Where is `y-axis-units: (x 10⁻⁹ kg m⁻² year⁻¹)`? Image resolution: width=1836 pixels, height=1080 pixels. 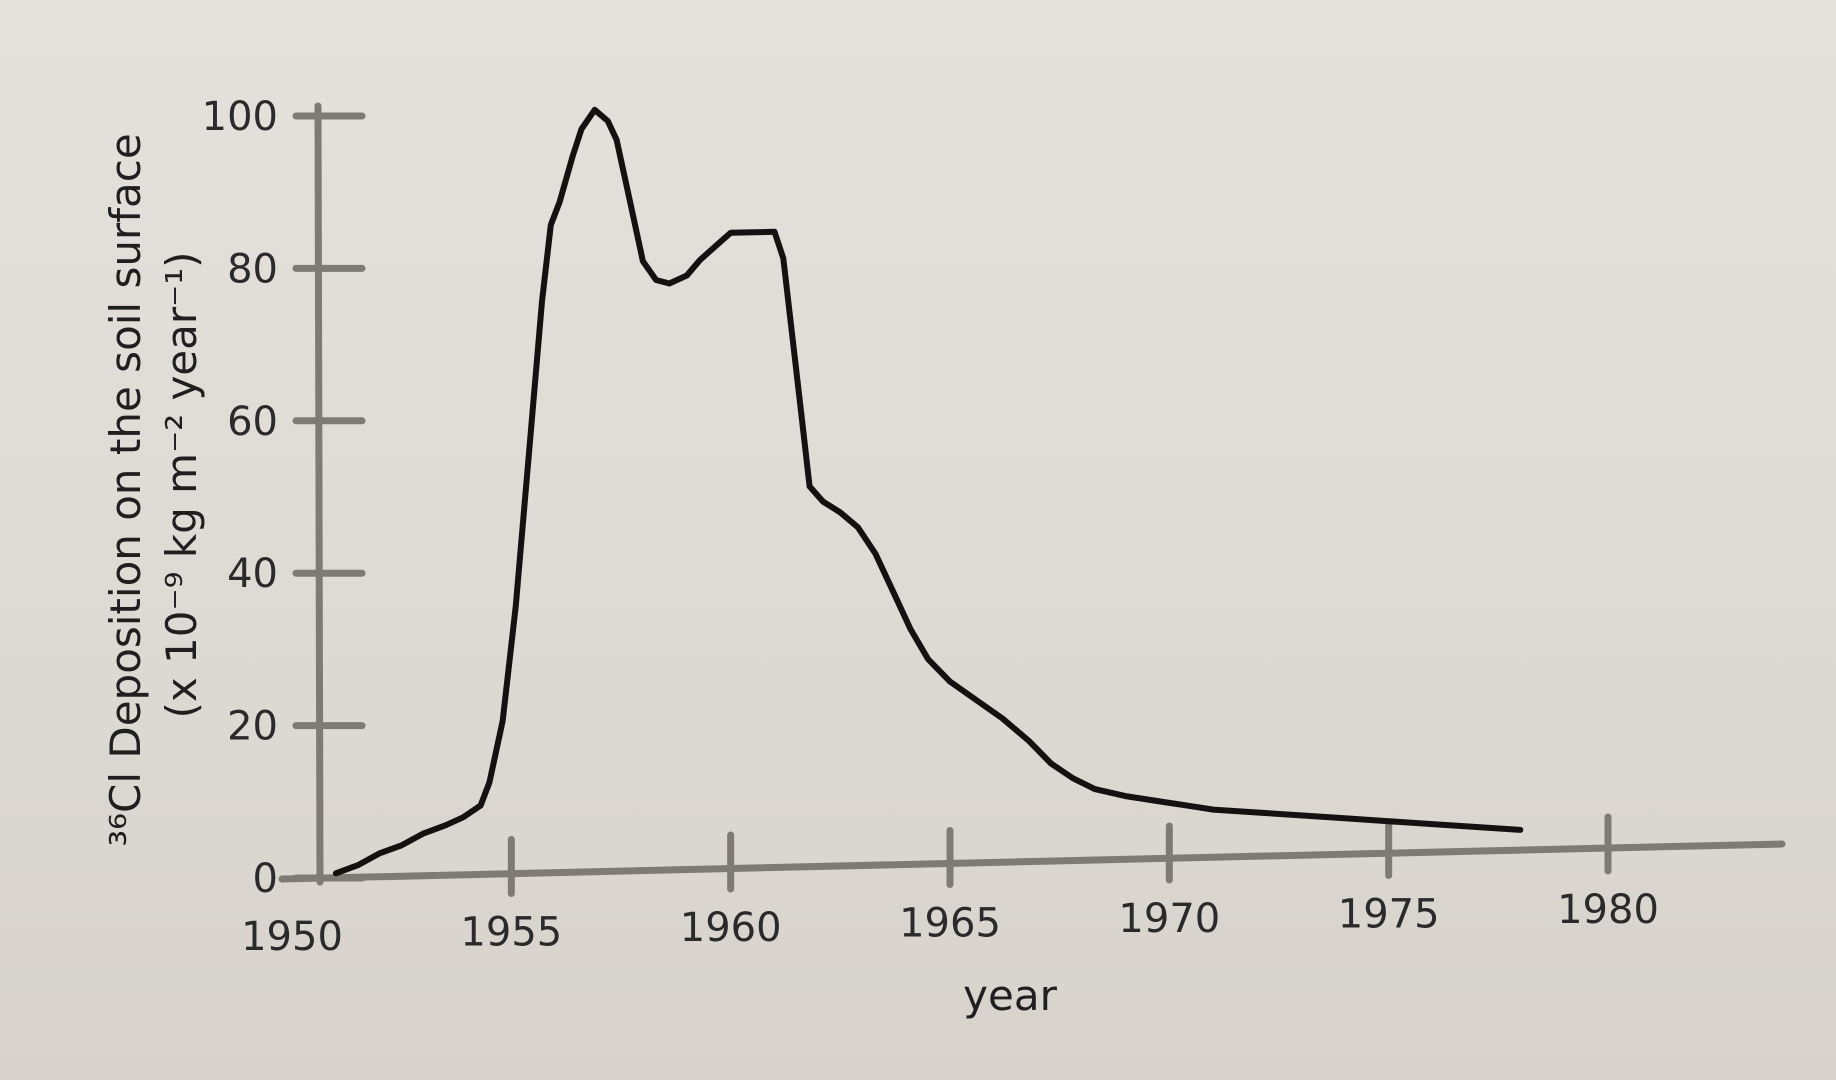
y-axis-units: (x 10⁻⁹ kg m⁻² year⁻¹) is located at coordinates (181, 484).